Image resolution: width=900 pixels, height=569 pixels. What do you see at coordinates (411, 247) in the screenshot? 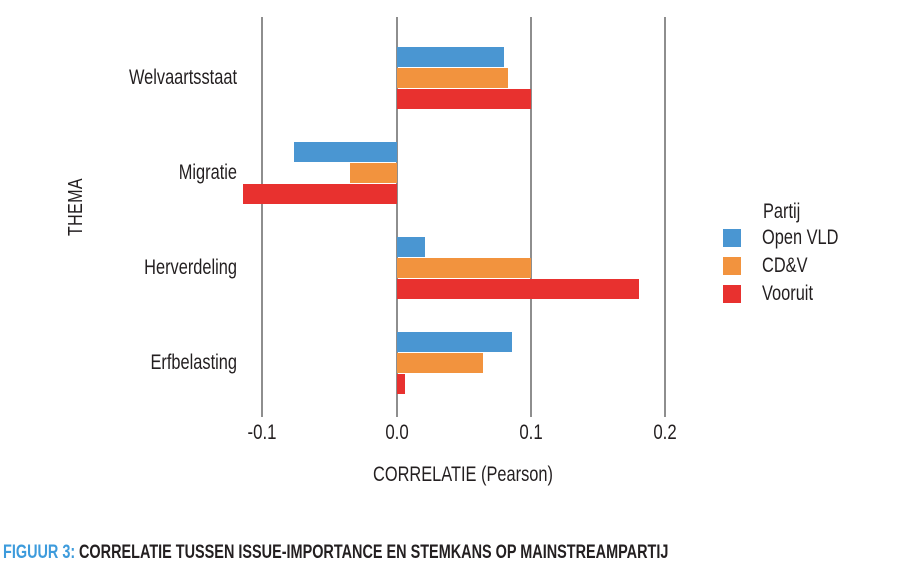
I see `bar-herverdeling-open-vld` at bounding box center [411, 247].